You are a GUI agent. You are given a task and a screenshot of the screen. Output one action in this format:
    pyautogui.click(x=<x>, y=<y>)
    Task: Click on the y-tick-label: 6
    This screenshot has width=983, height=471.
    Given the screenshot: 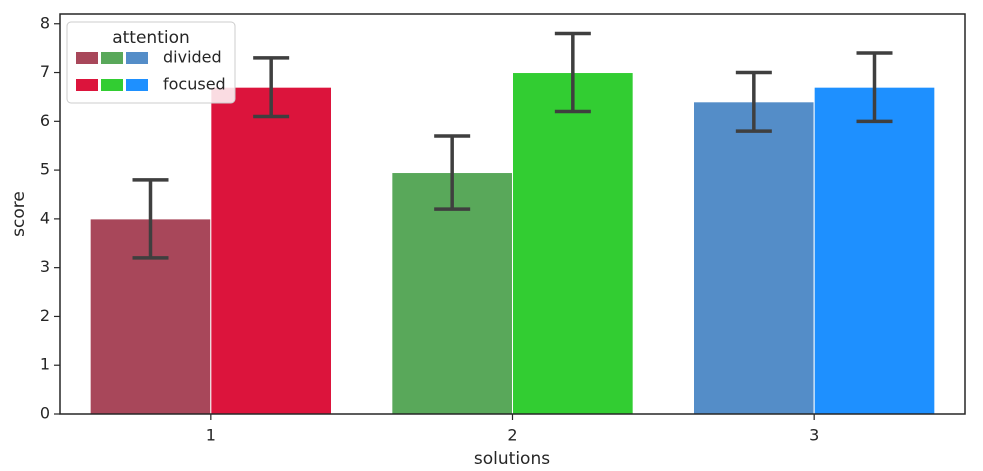 What is the action you would take?
    pyautogui.click(x=45, y=120)
    